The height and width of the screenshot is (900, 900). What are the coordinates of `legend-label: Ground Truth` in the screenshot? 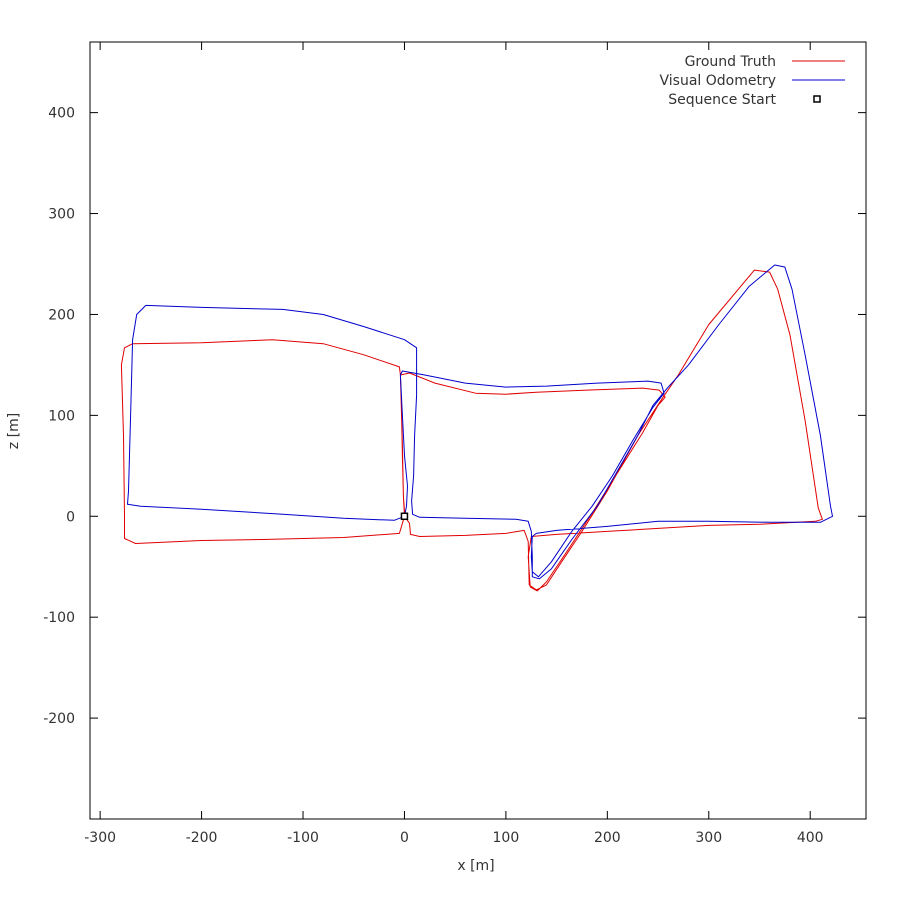 It's located at (730, 62).